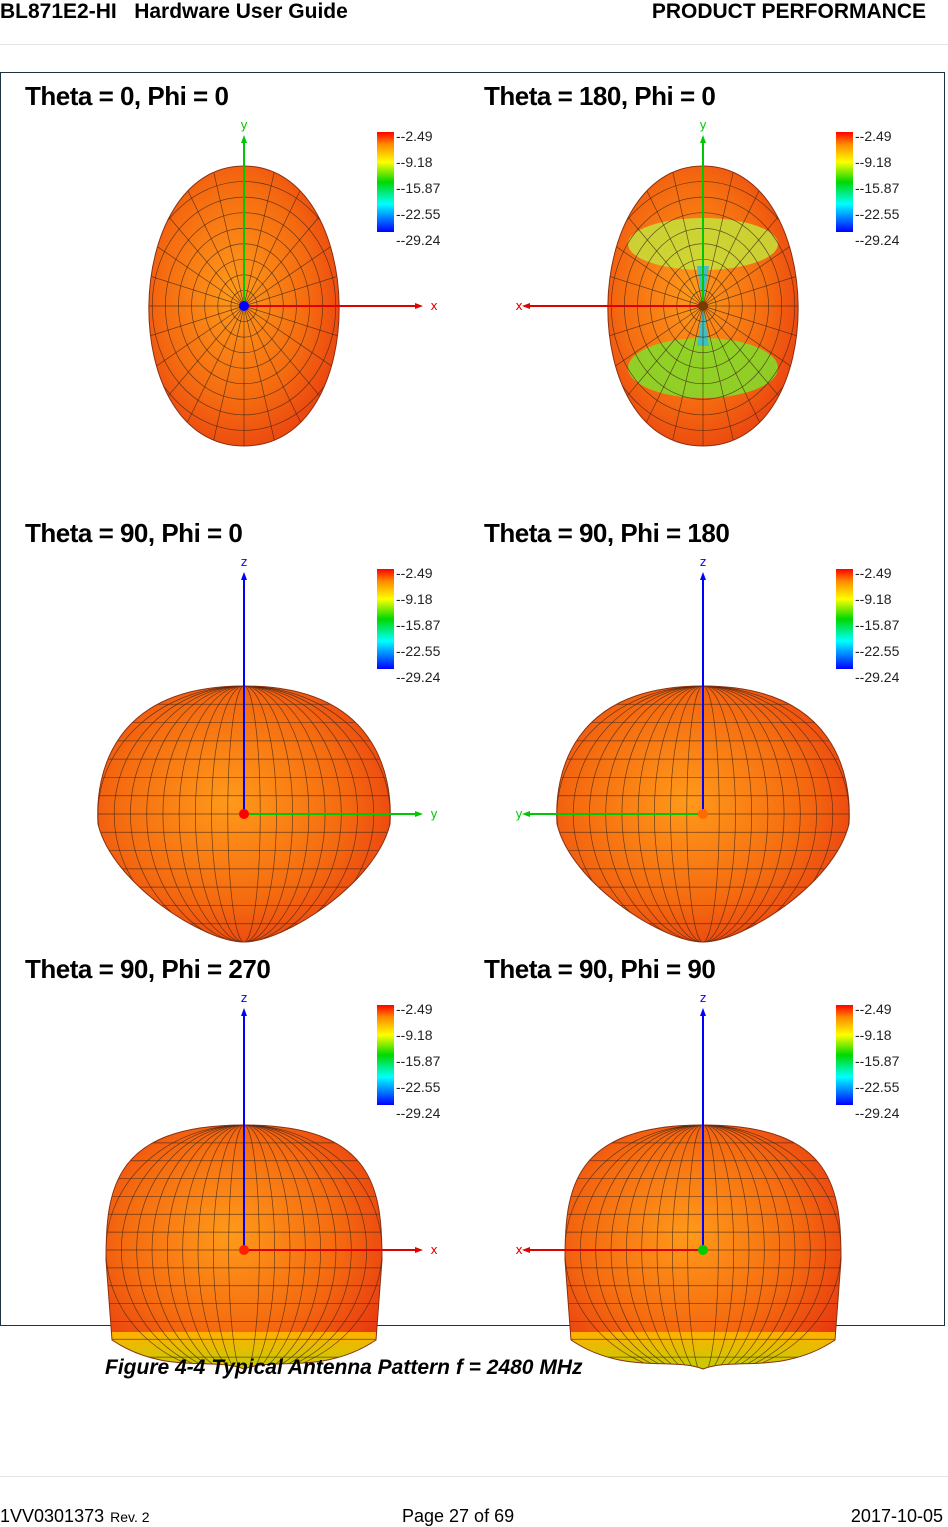 The image size is (948, 1527). Describe the element at coordinates (607, 533) in the screenshot. I see `panel-title: Theta = 90, Phi = 180` at that location.